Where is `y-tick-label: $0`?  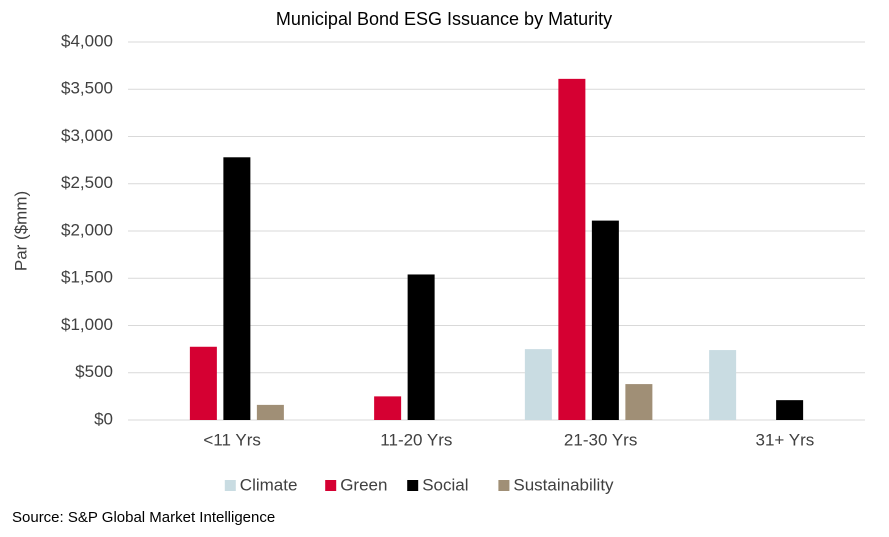
y-tick-label: $0 is located at coordinates (103, 418).